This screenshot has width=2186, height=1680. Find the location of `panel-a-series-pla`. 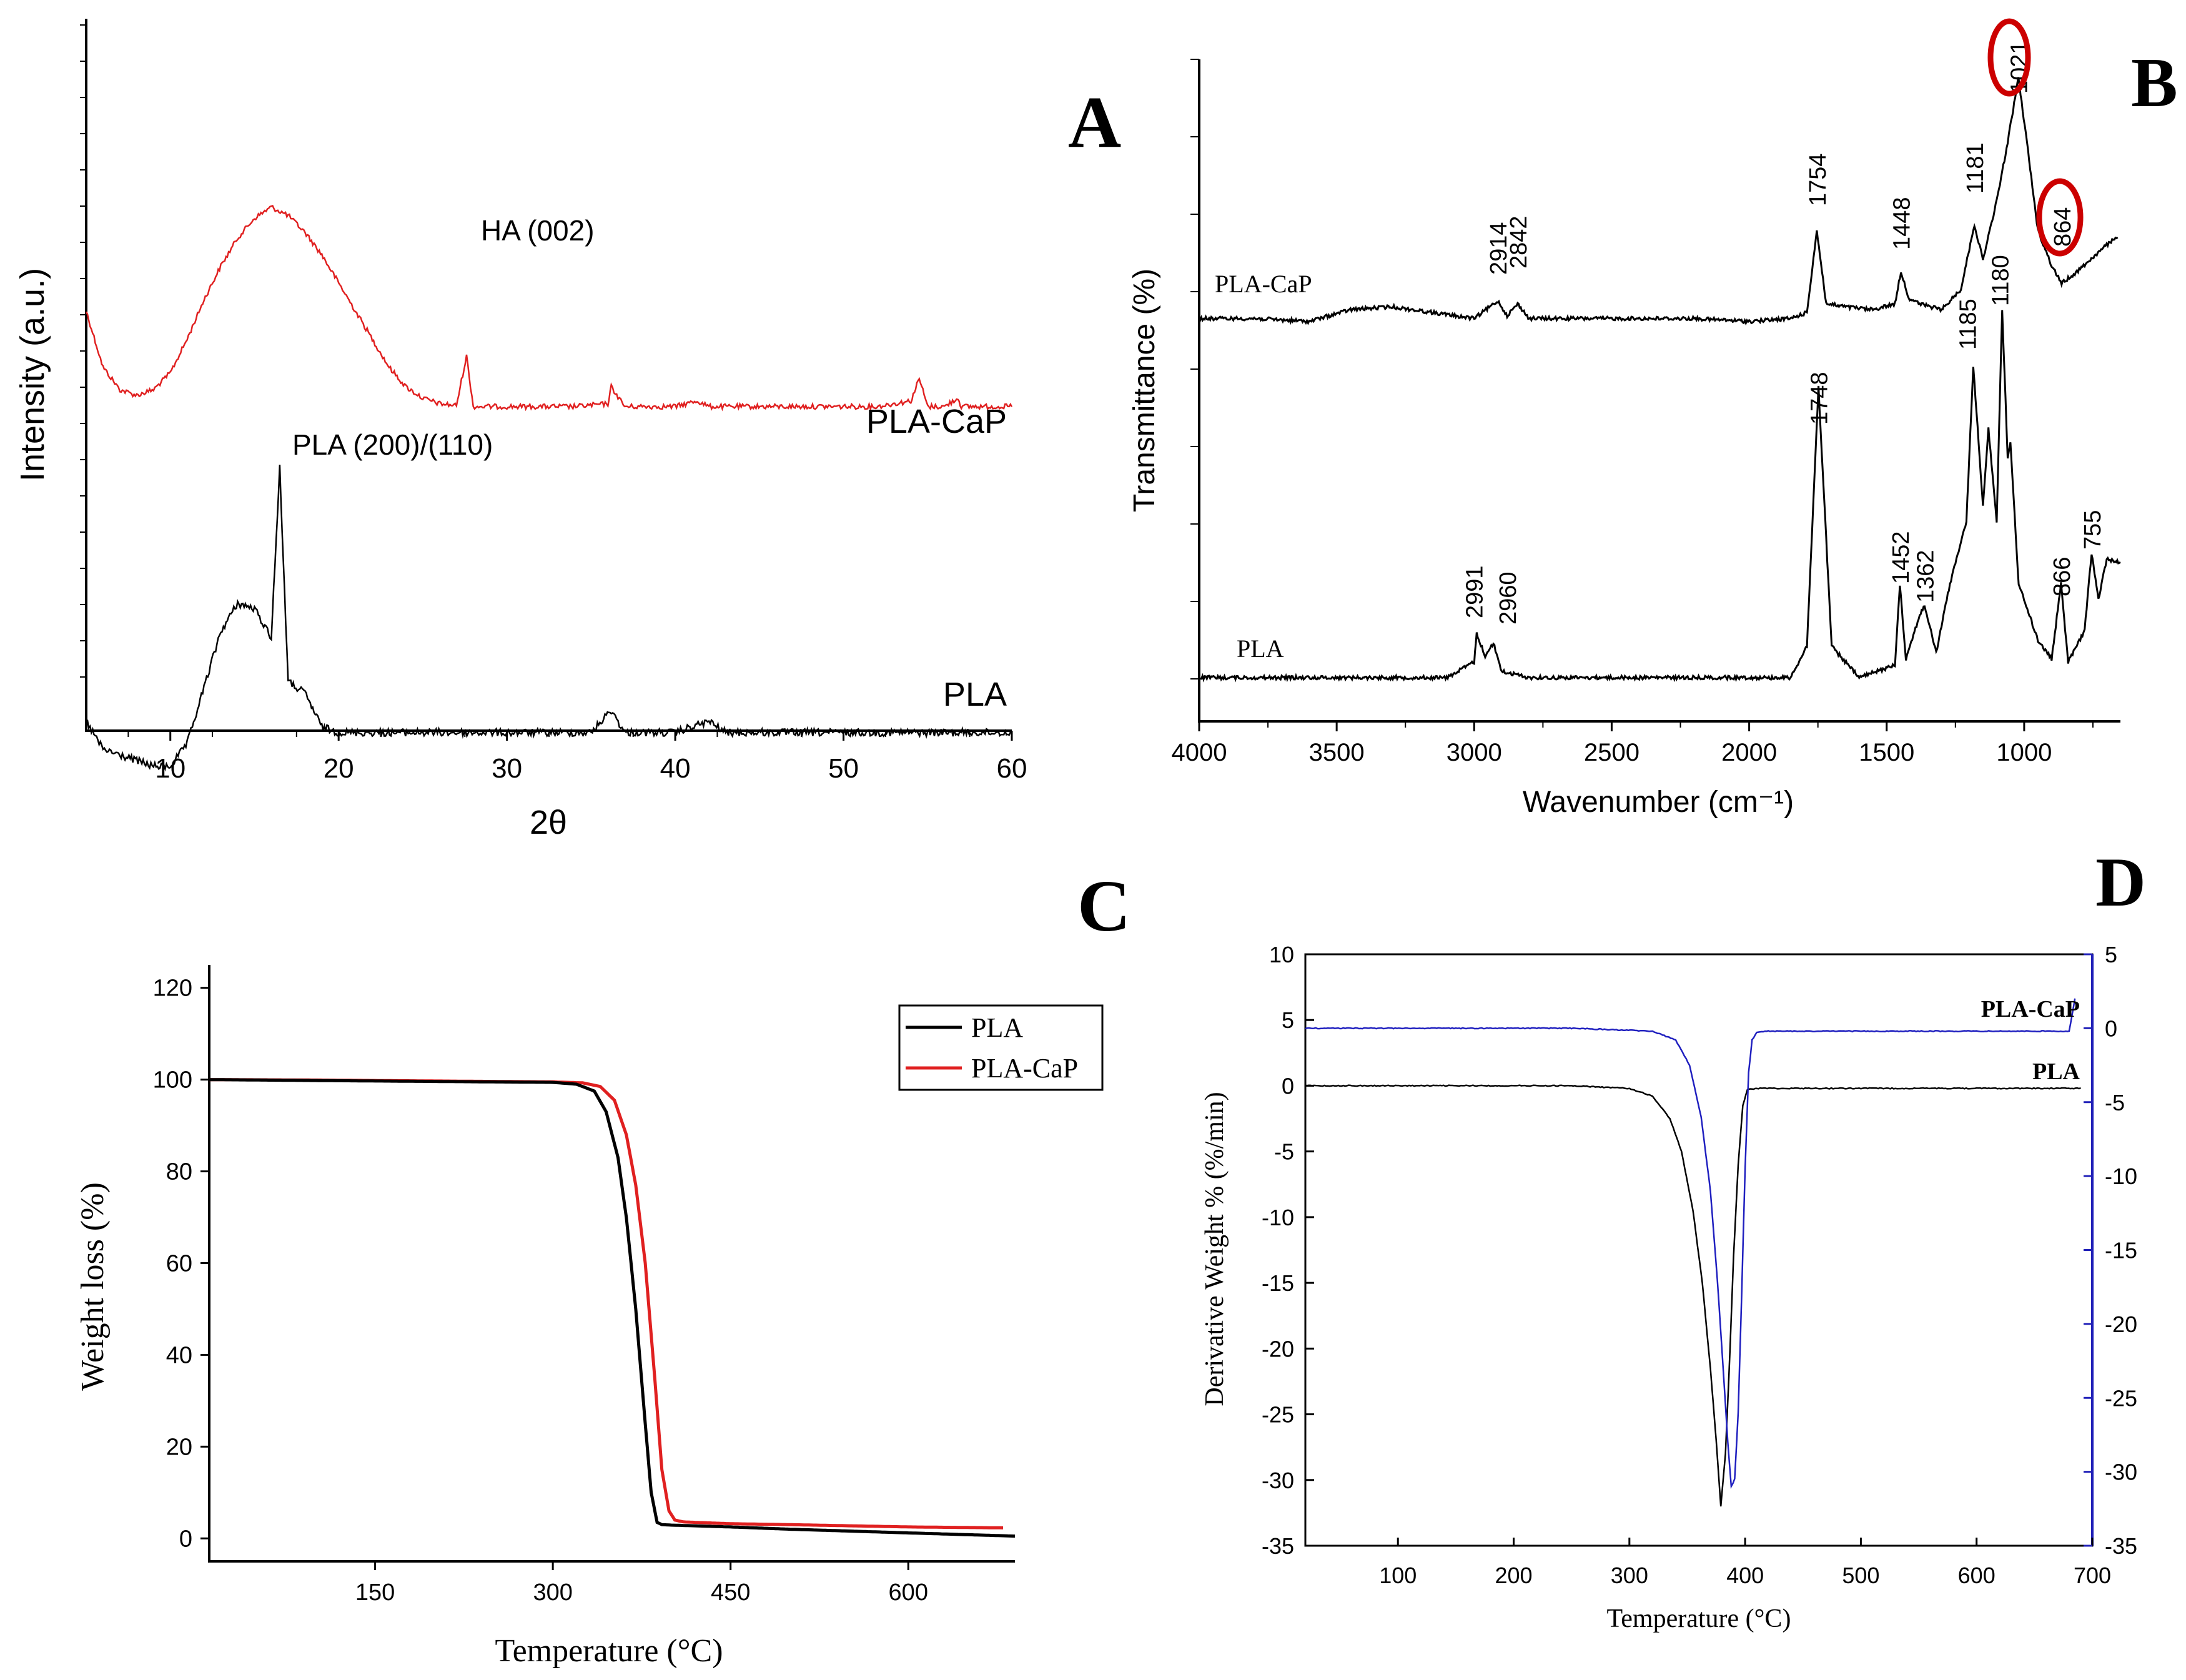

panel-a-series-pla is located at coordinates (549, 619).